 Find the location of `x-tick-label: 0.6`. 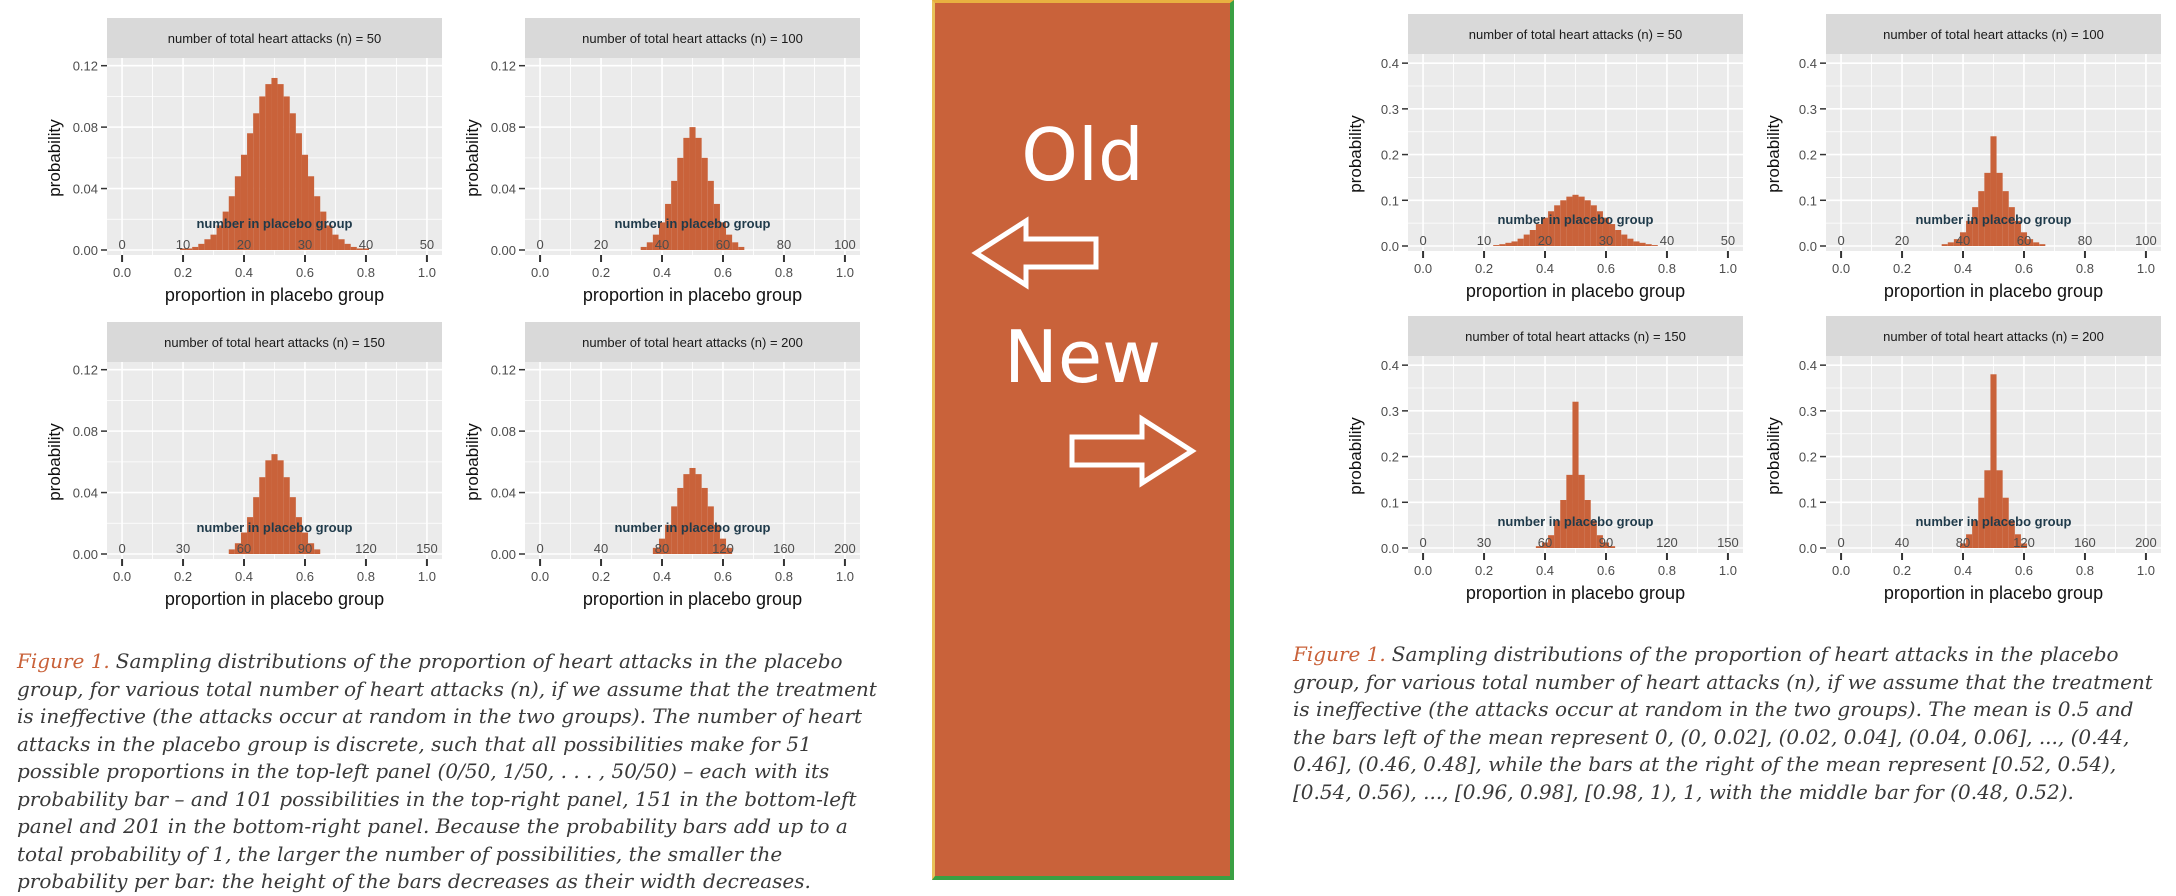

x-tick-label: 0.6 is located at coordinates (723, 272).